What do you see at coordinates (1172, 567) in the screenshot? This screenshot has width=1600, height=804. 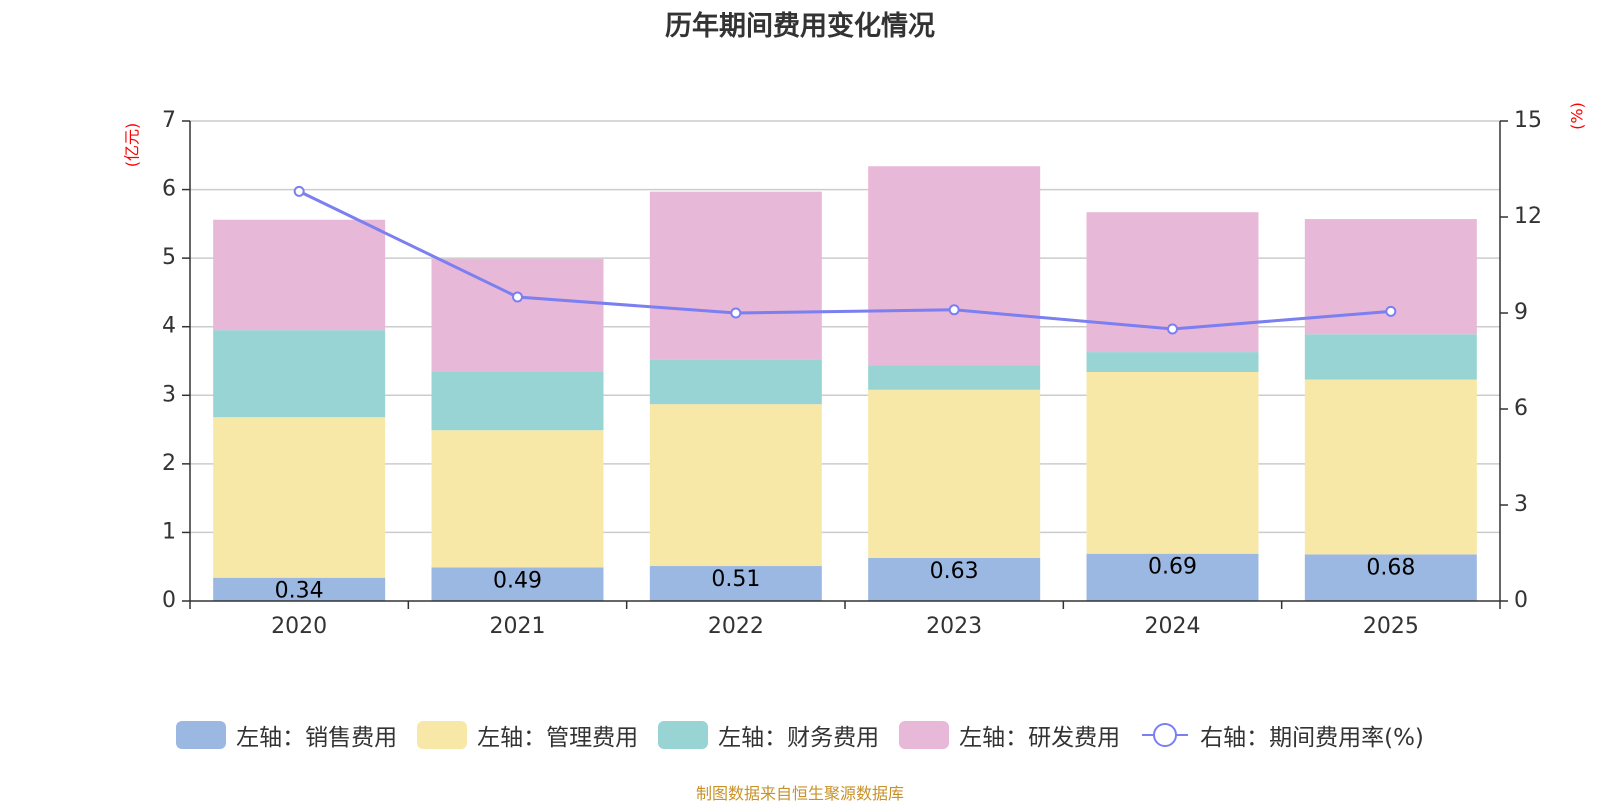 I see `data-label: 0.69` at bounding box center [1172, 567].